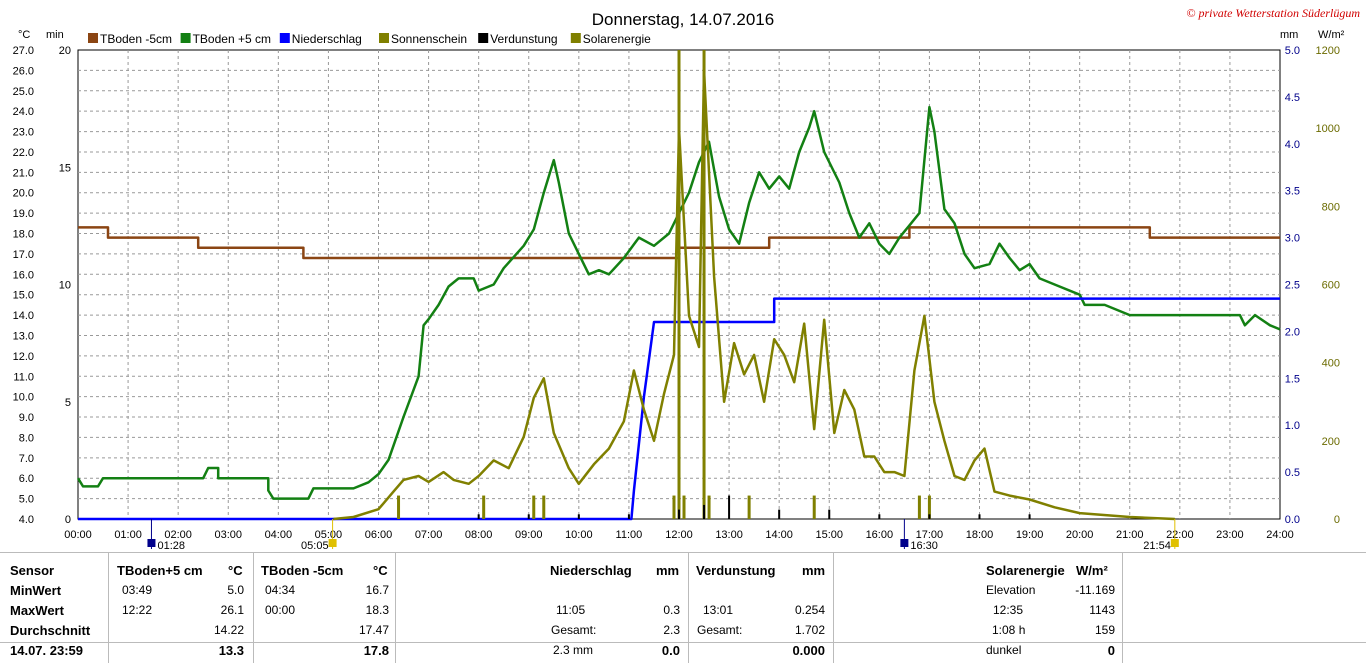  What do you see at coordinates (809, 610) in the screenshot?
I see `verd-max-val: 0.254` at bounding box center [809, 610].